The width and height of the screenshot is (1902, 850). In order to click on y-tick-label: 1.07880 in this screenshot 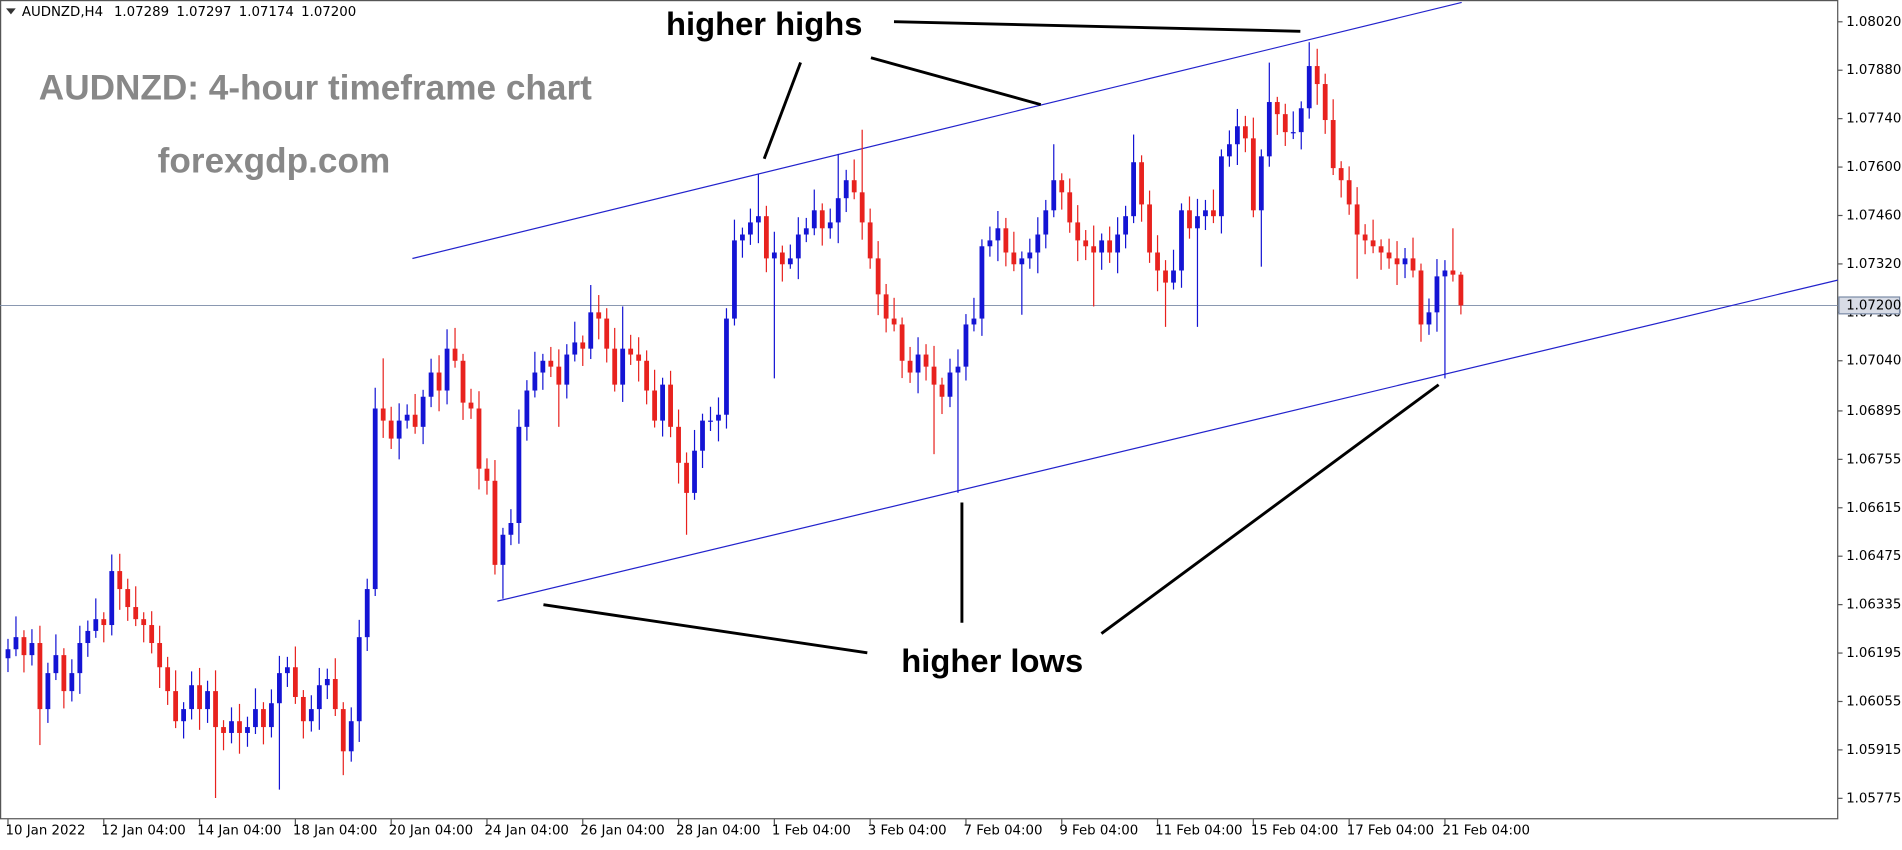, I will do `click(1873, 70)`.